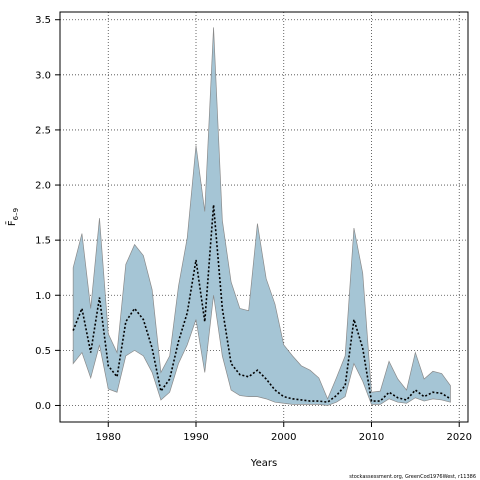 The image size is (480, 480). What do you see at coordinates (195, 437) in the screenshot?
I see `x-tick-label: 1990` at bounding box center [195, 437].